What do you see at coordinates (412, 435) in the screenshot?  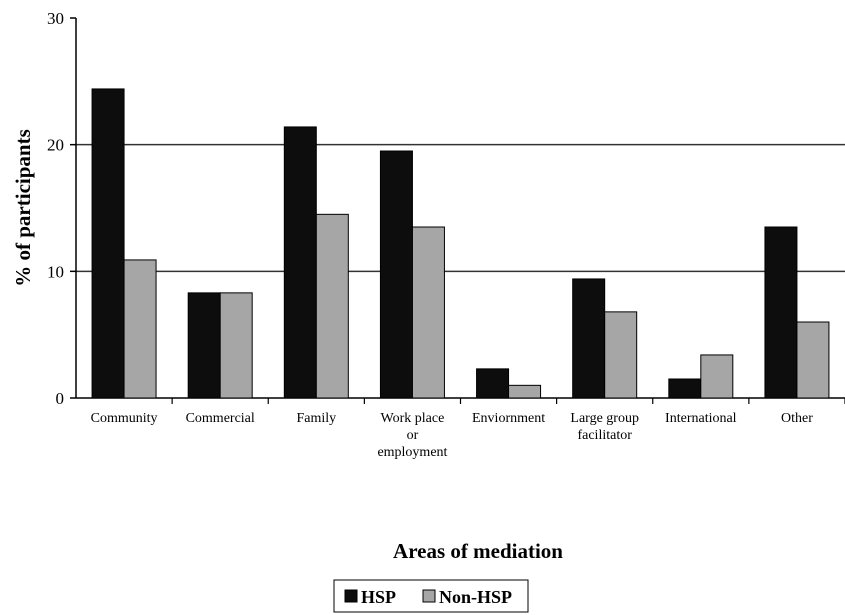 I see `x-category-label: Work place or employment` at bounding box center [412, 435].